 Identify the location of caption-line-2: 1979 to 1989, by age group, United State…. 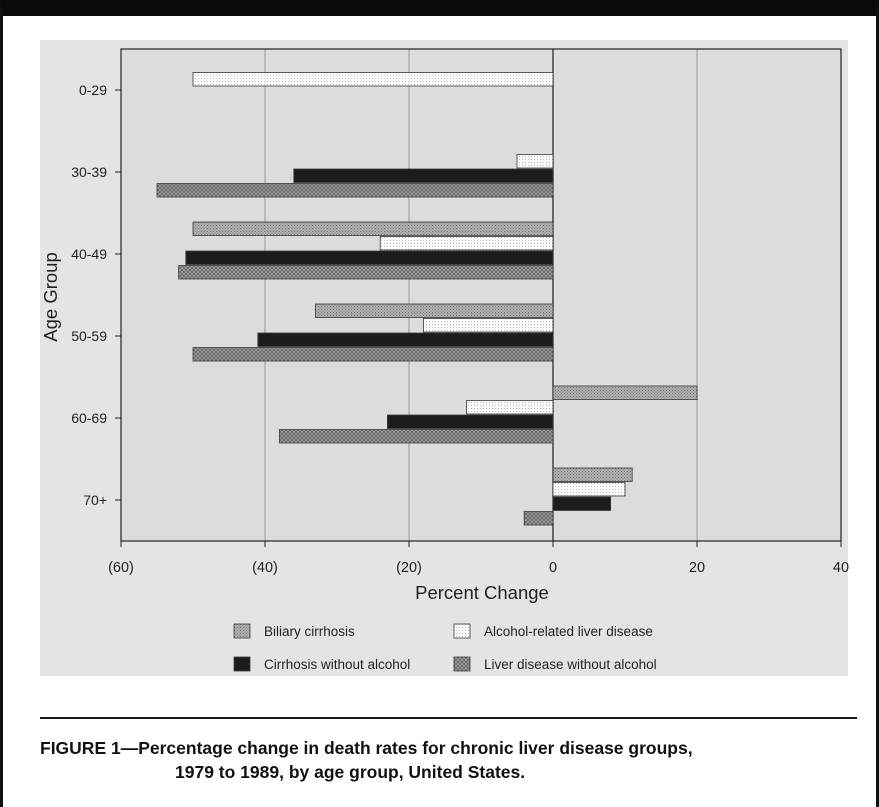
(350, 772).